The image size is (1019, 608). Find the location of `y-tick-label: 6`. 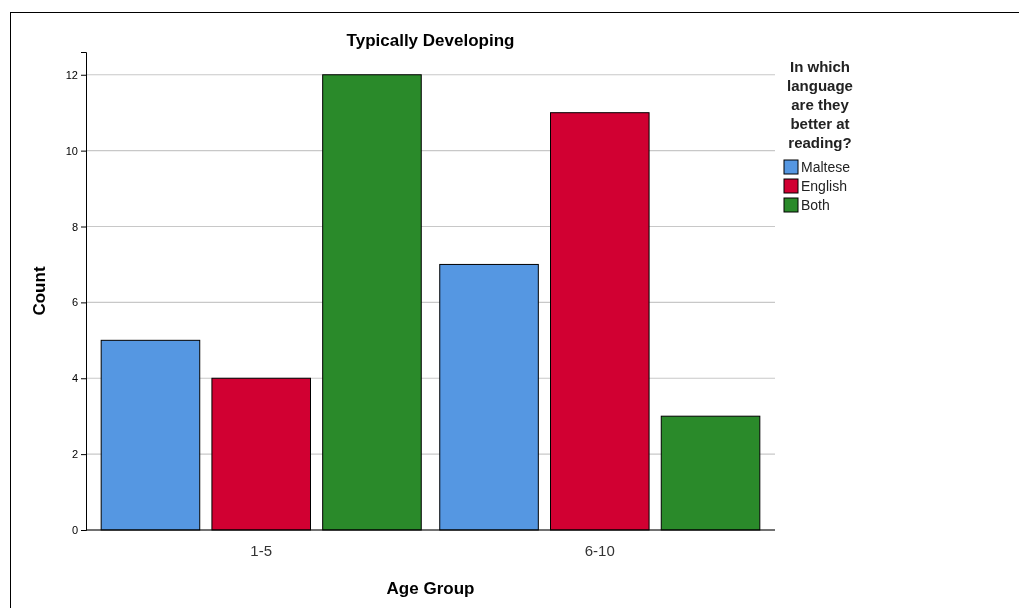

y-tick-label: 6 is located at coordinates (74, 302).